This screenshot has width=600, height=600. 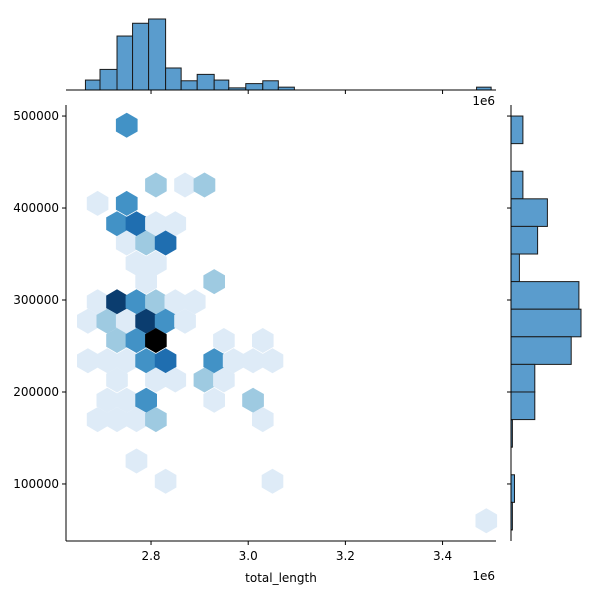 I want to click on x-tick-label-0: 2.8, so click(x=150, y=556).